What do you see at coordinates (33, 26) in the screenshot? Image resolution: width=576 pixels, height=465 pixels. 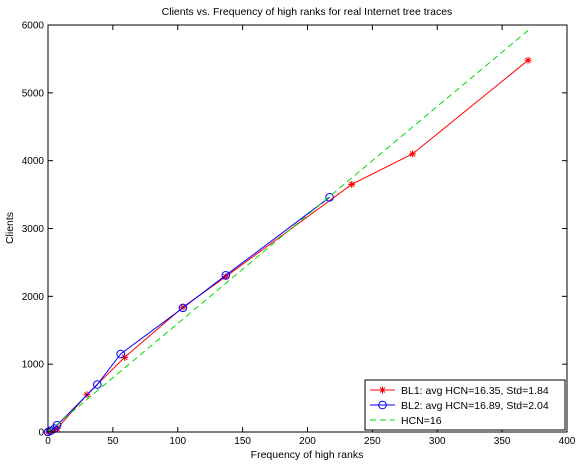 I see `y-tick-label: 6000` at bounding box center [33, 26].